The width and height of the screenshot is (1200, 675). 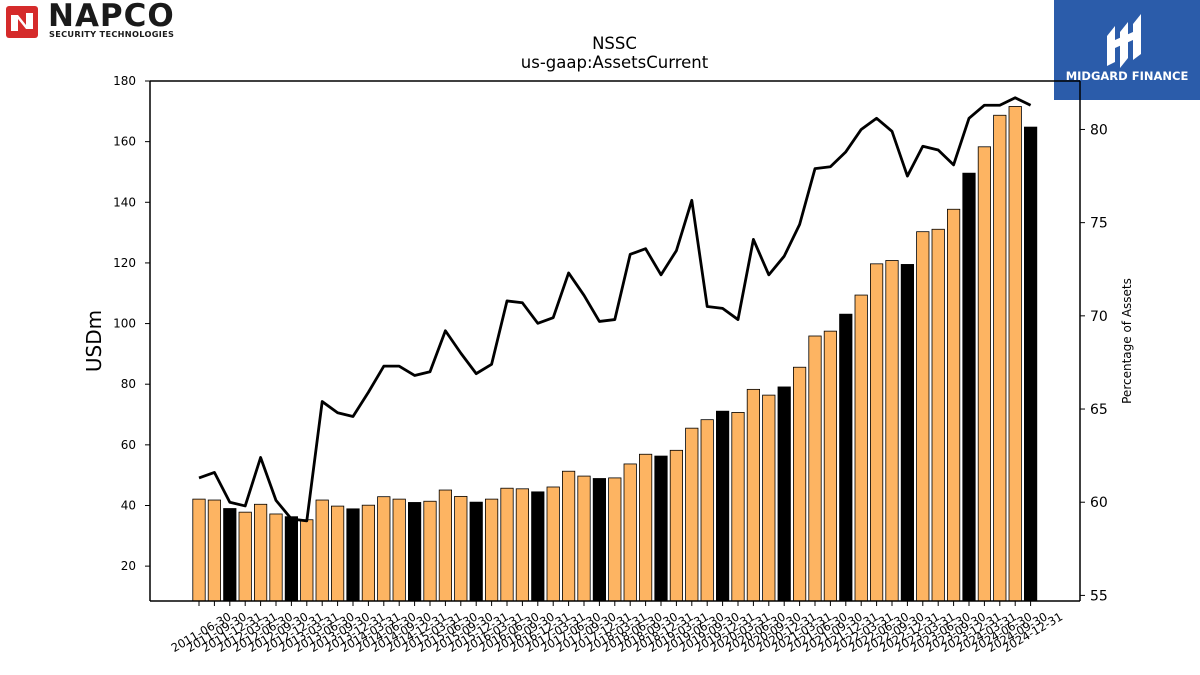 I want to click on y2-tick-label: 80, so click(x=1099, y=130).